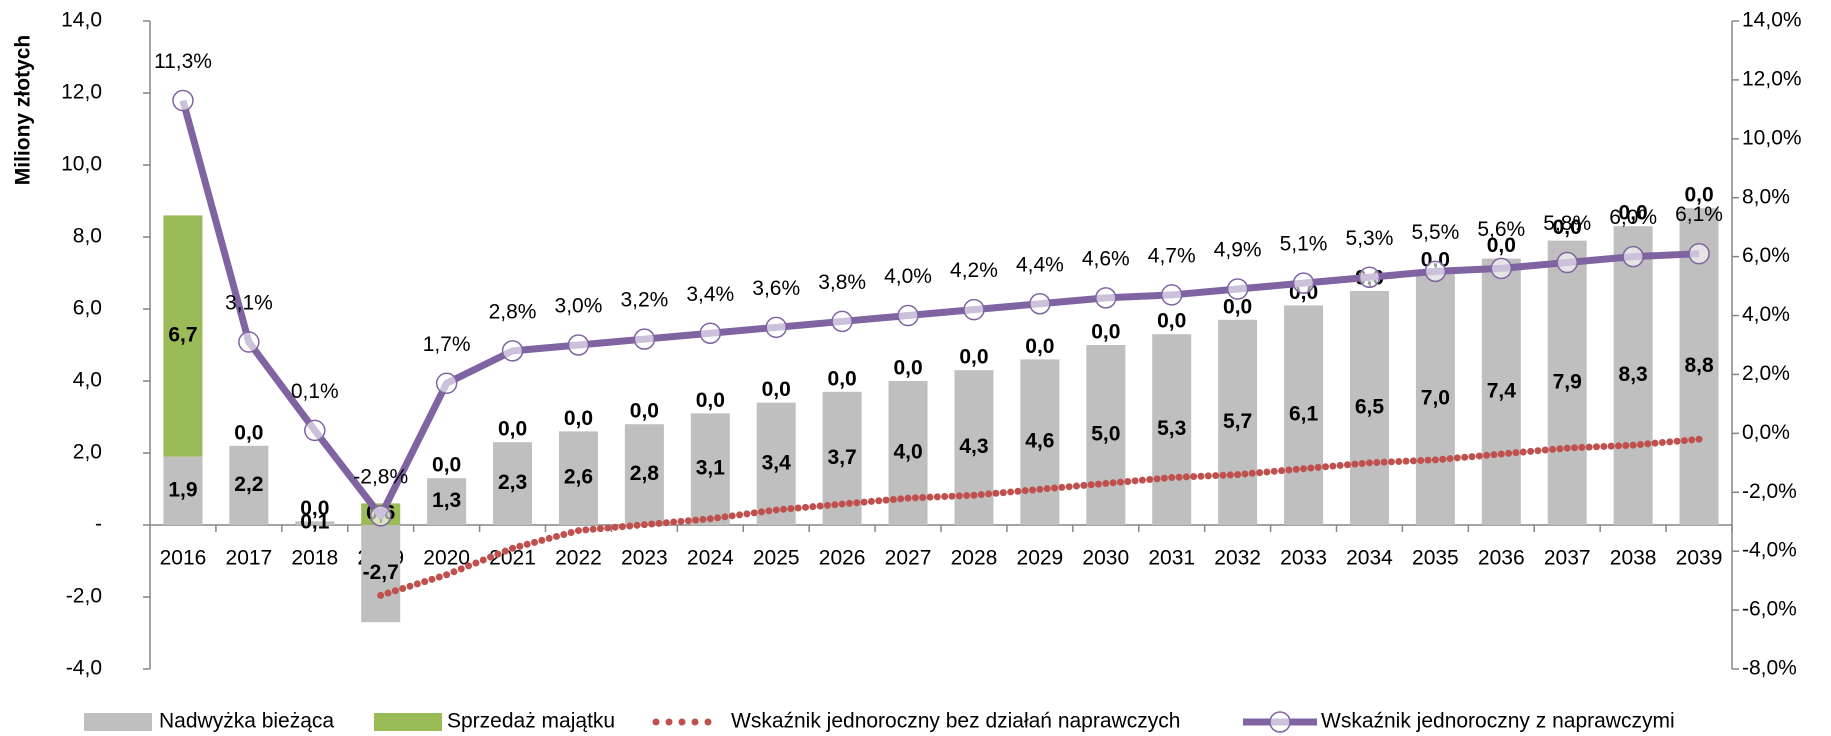 This screenshot has width=1831, height=736. I want to click on y-tick-label: 8,0, so click(87, 236).